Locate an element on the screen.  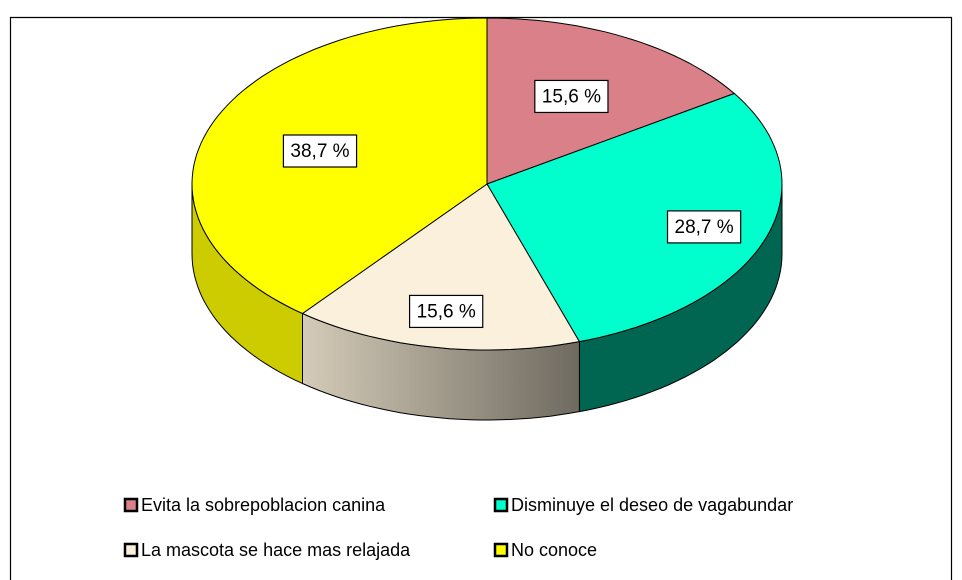
legend-label: Evita la sobrepoblacion canina is located at coordinates (263, 505).